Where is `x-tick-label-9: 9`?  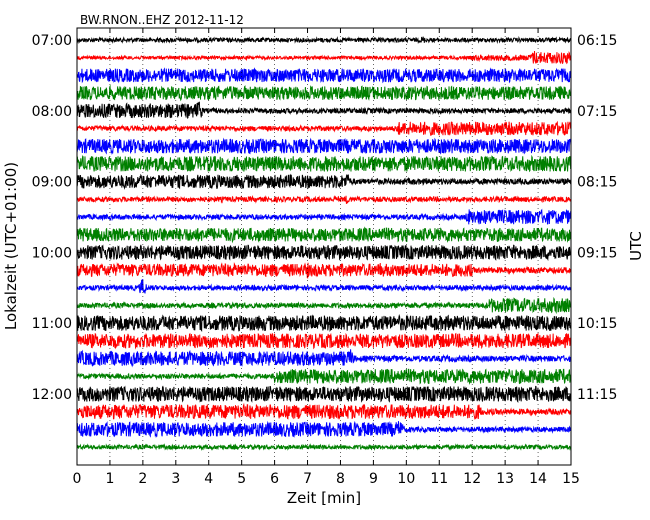 x-tick-label-9: 9 is located at coordinates (373, 479).